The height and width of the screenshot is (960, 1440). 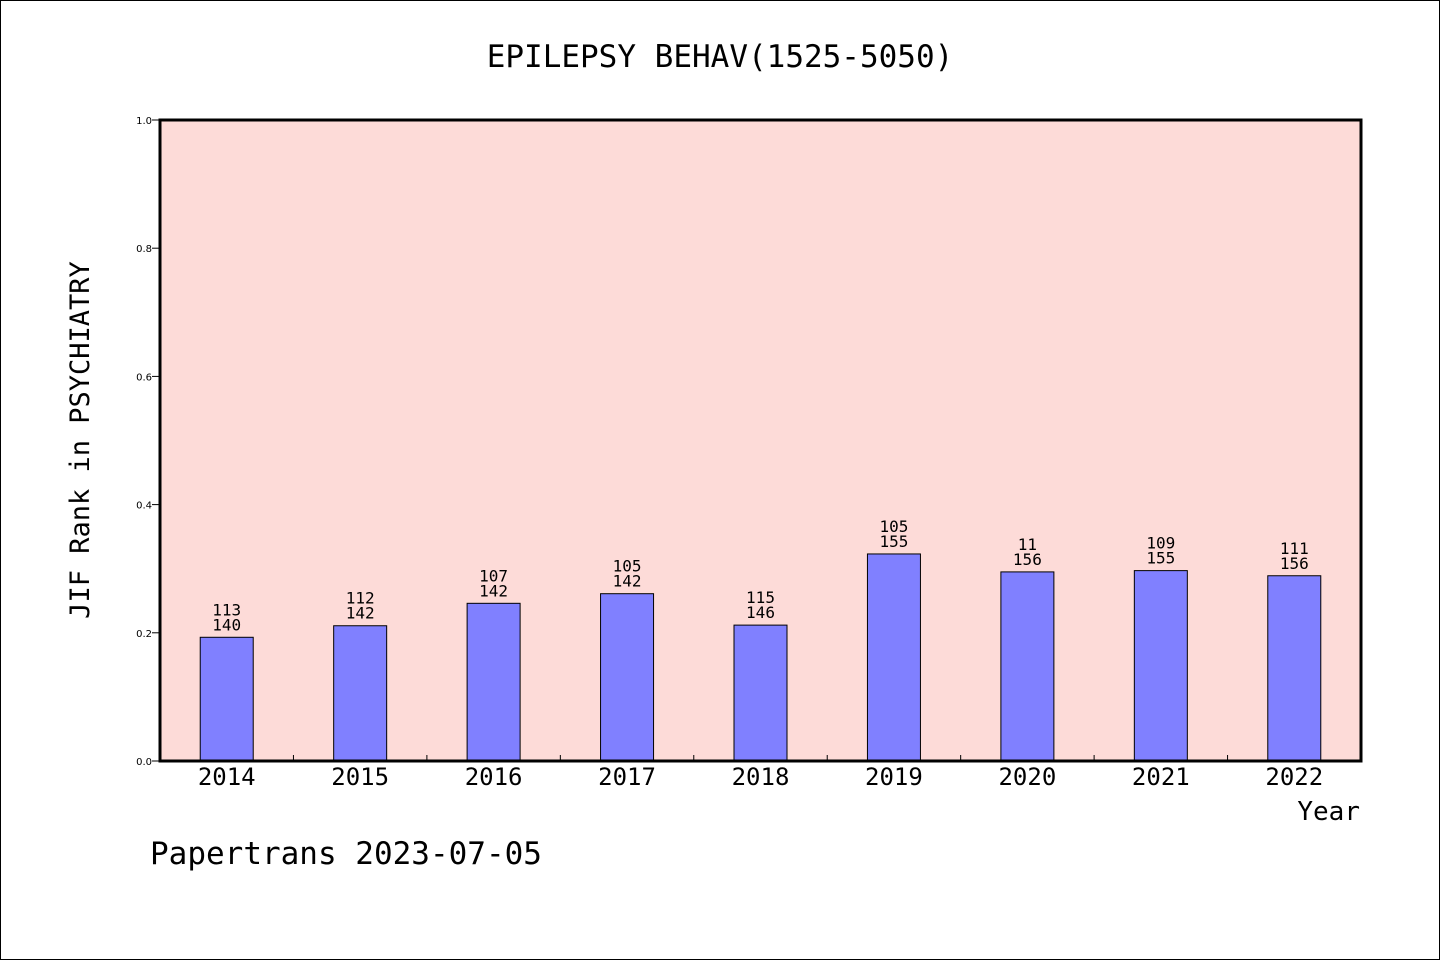 What do you see at coordinates (760, 612) in the screenshot?
I see `total-label: 146` at bounding box center [760, 612].